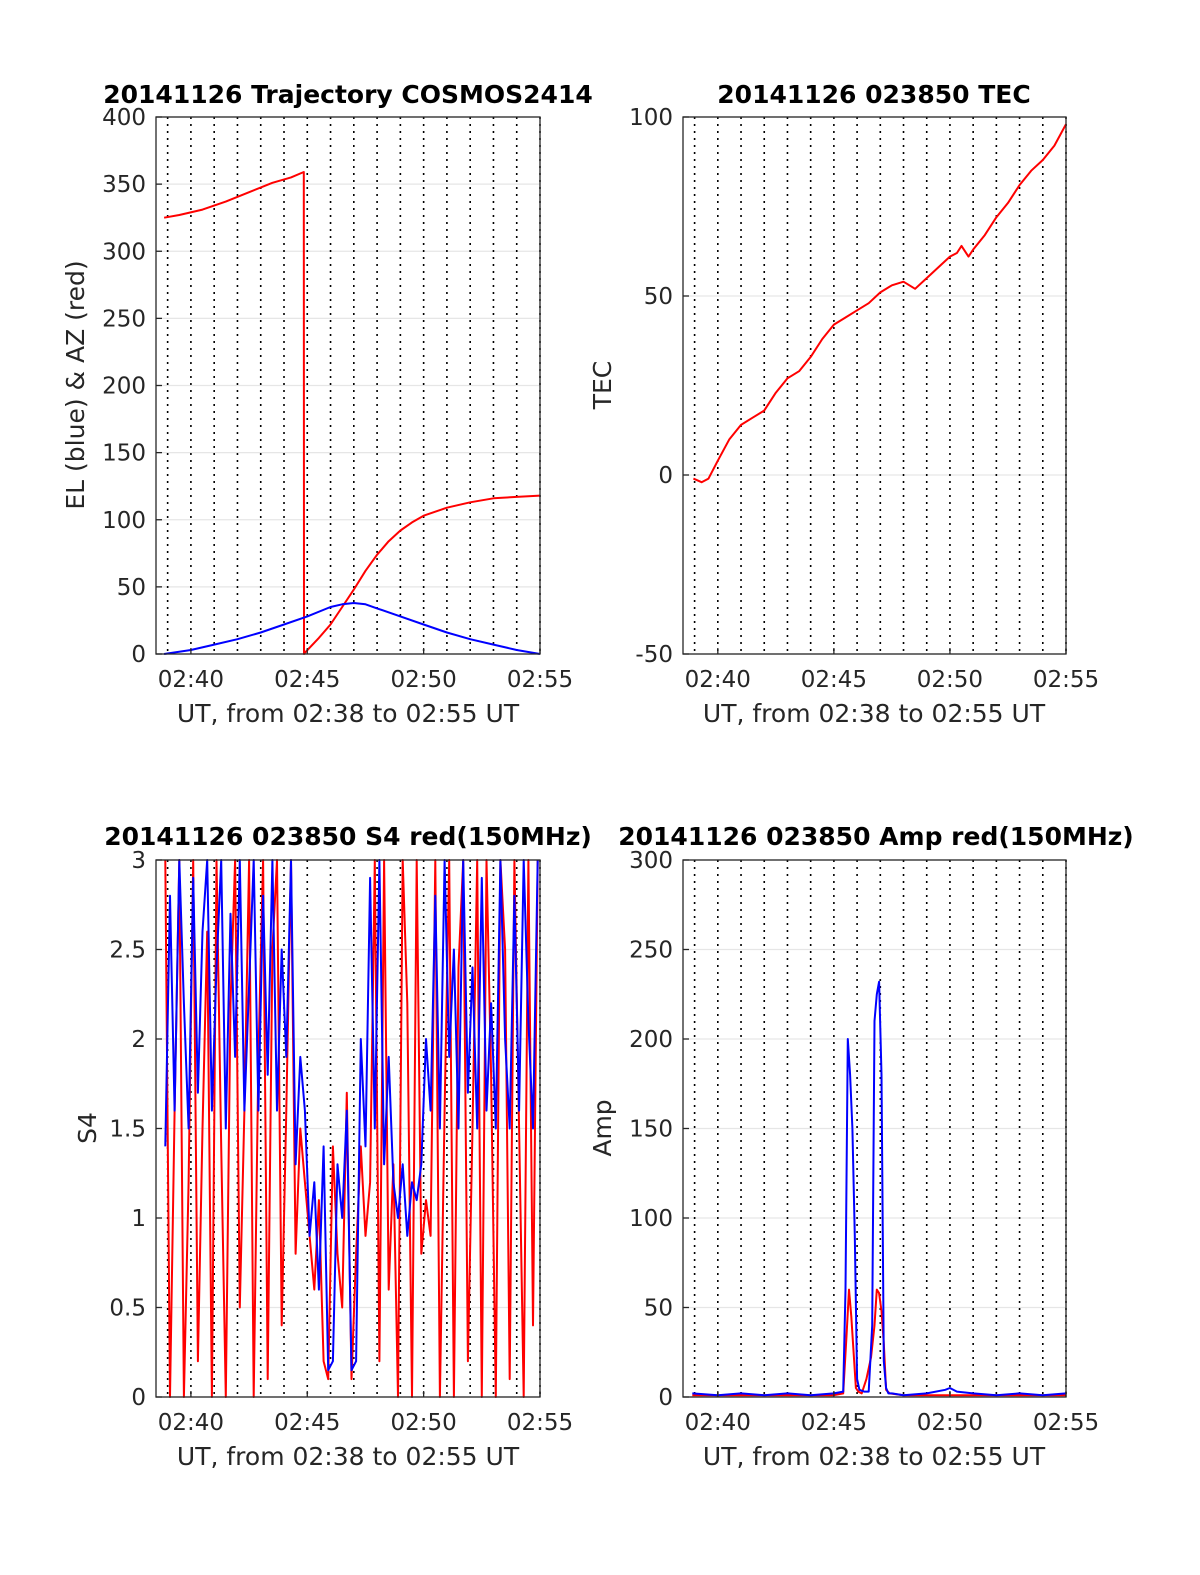 This screenshot has width=1200, height=1575. What do you see at coordinates (1066, 1423) in the screenshot?
I see `panel-amp-xtick-label-3: 02:55` at bounding box center [1066, 1423].